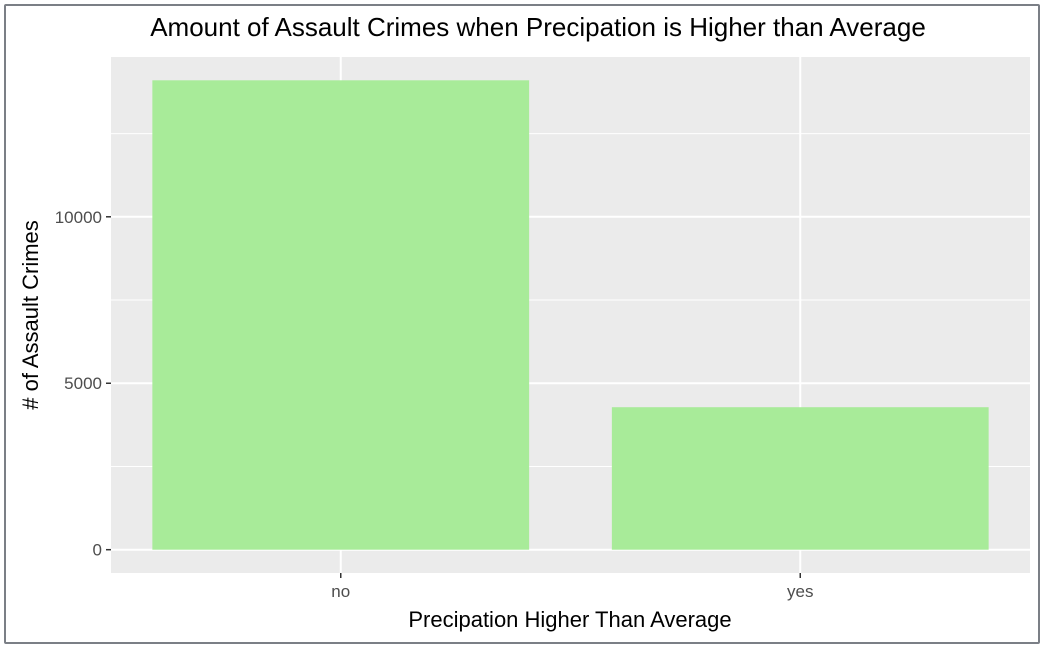  What do you see at coordinates (78, 217) in the screenshot?
I see `y-tick-label: 10000` at bounding box center [78, 217].